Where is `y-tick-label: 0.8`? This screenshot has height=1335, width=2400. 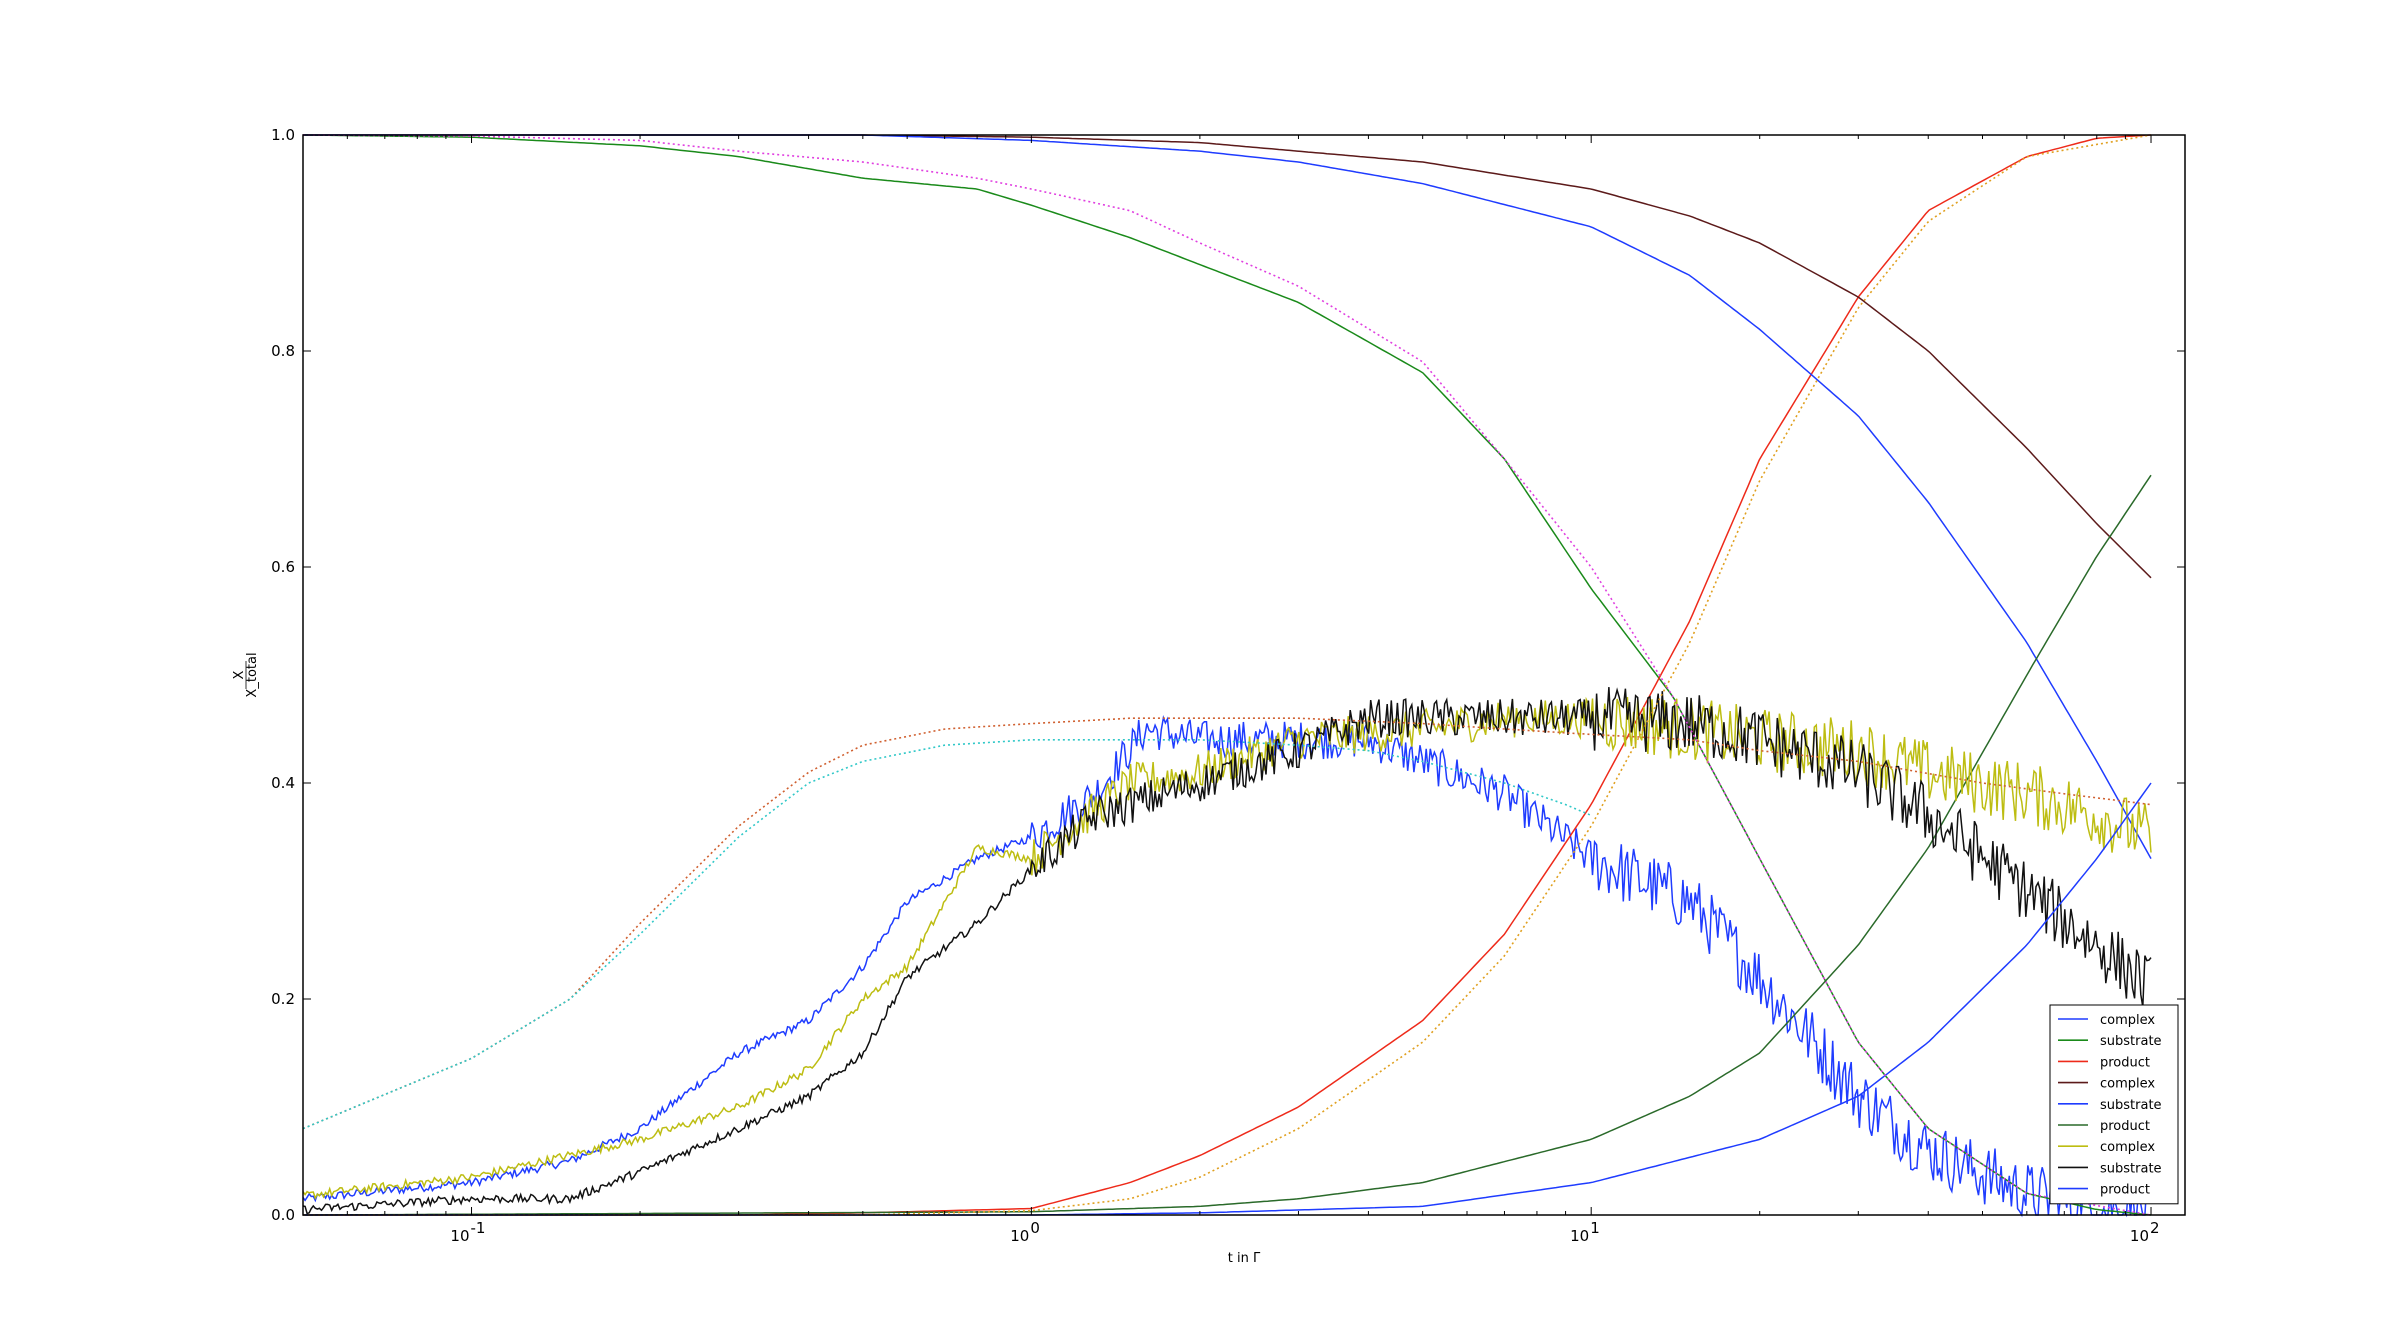 y-tick-label: 0.8 is located at coordinates (283, 351).